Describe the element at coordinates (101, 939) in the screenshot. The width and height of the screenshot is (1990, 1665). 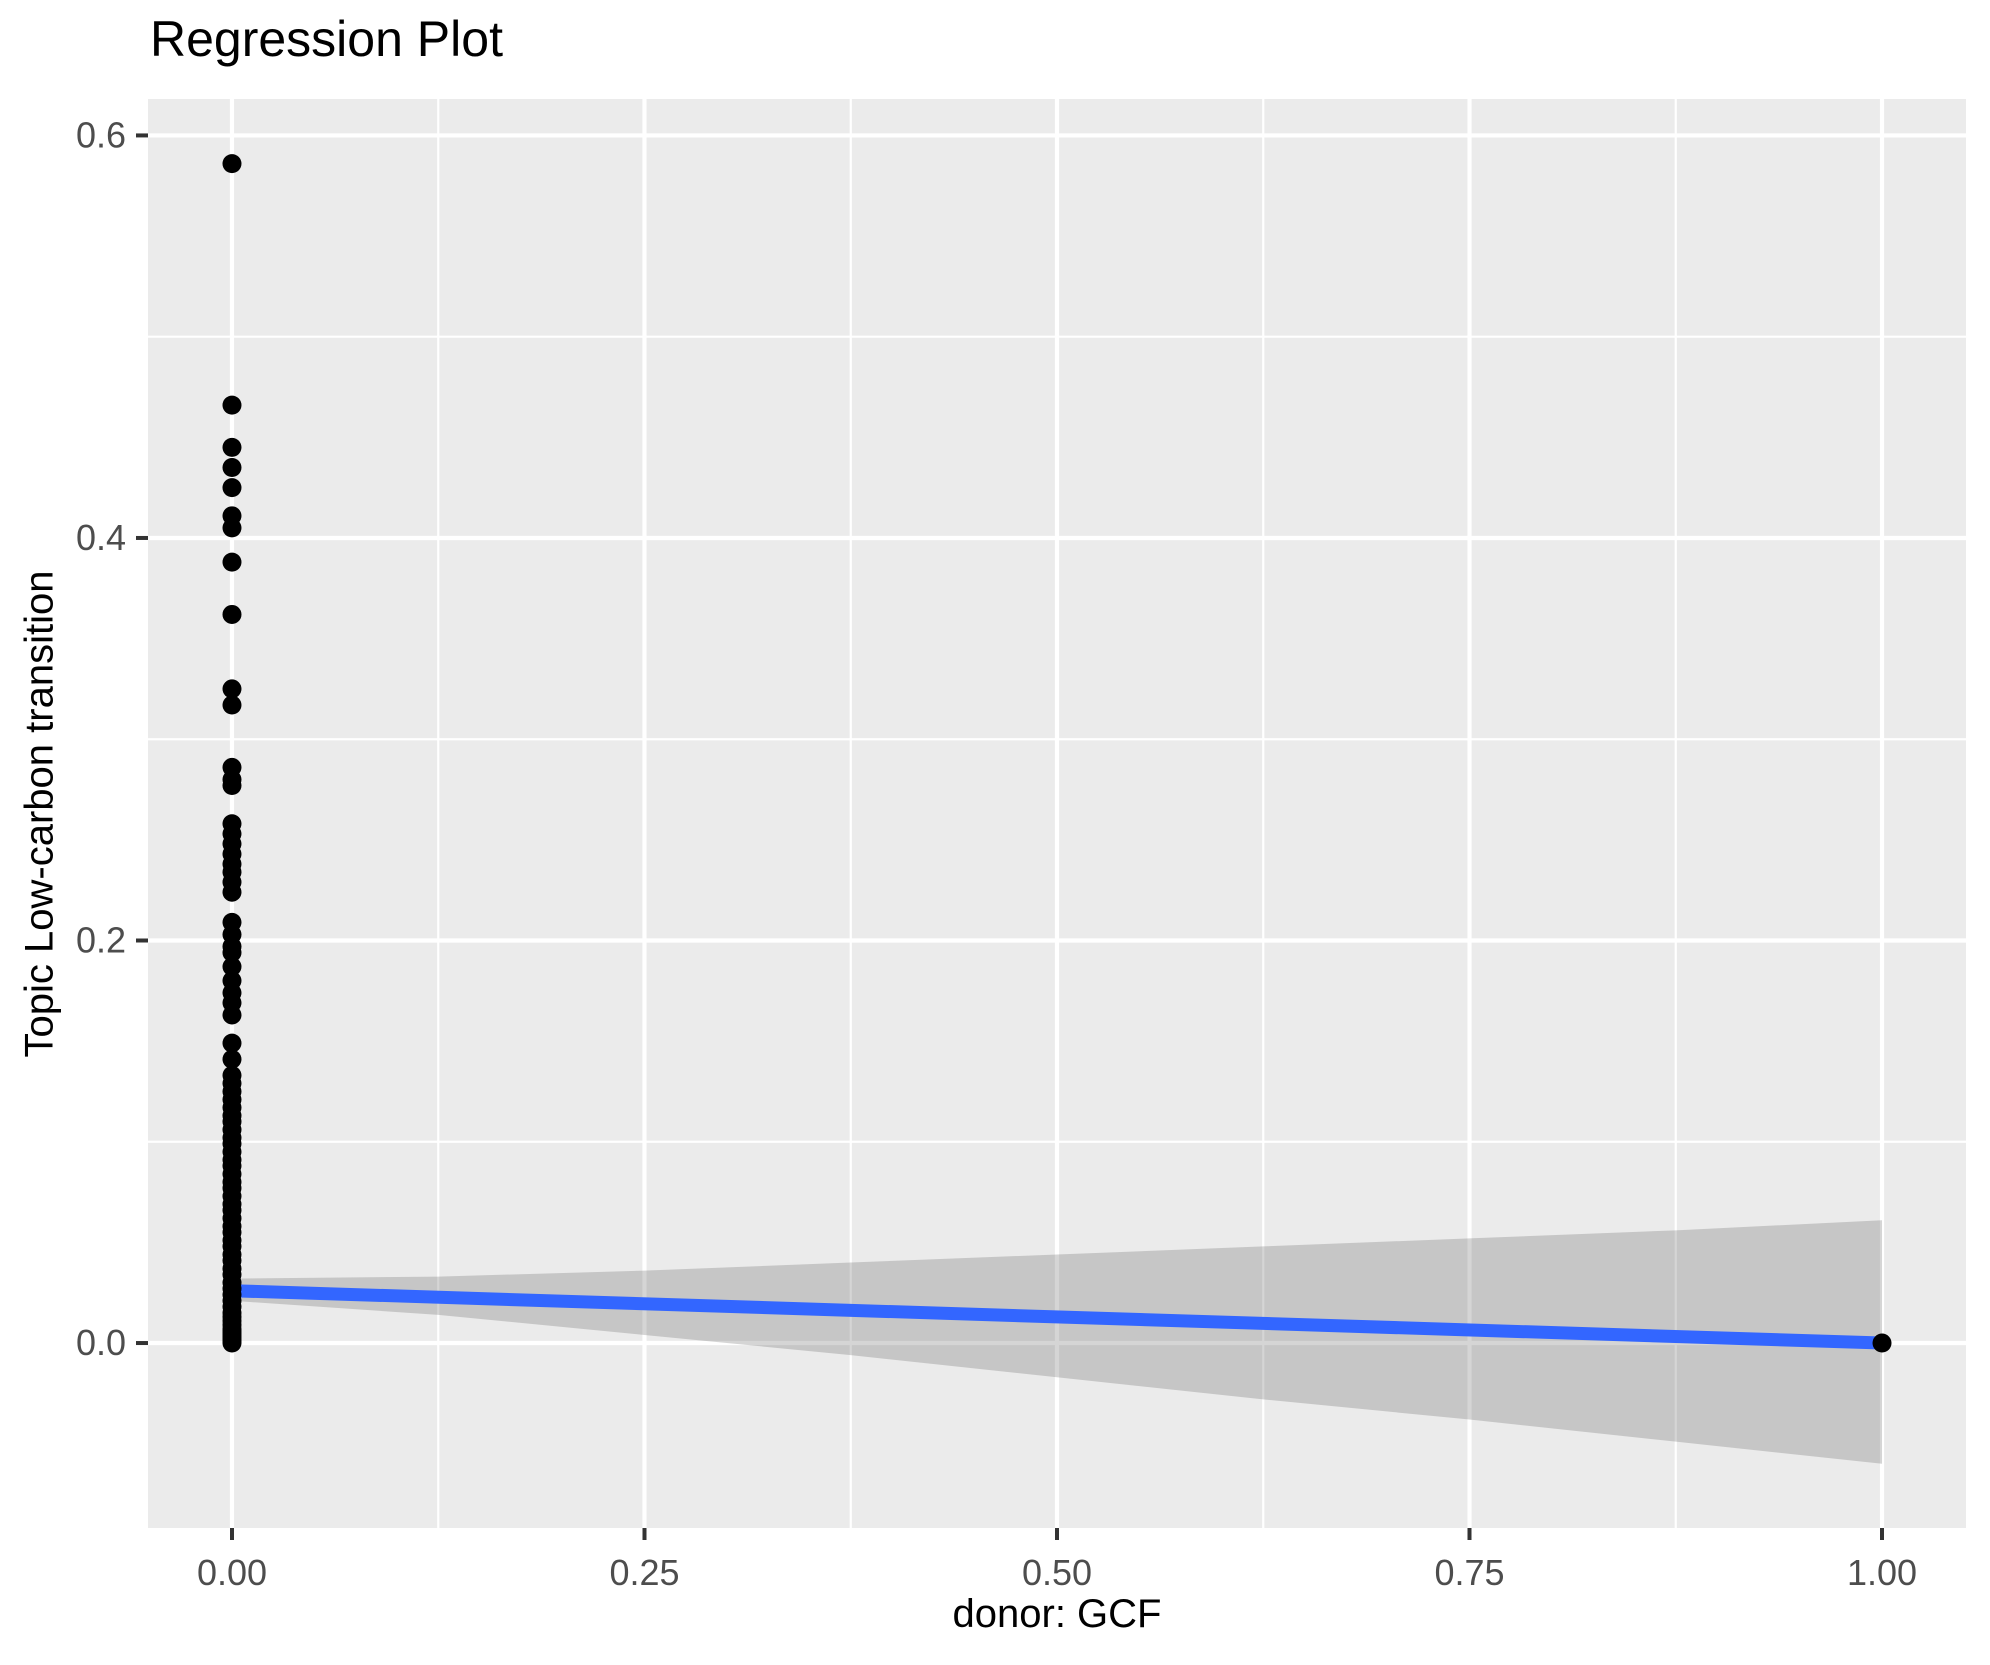
I see `y-tick-label: 0.2` at that location.